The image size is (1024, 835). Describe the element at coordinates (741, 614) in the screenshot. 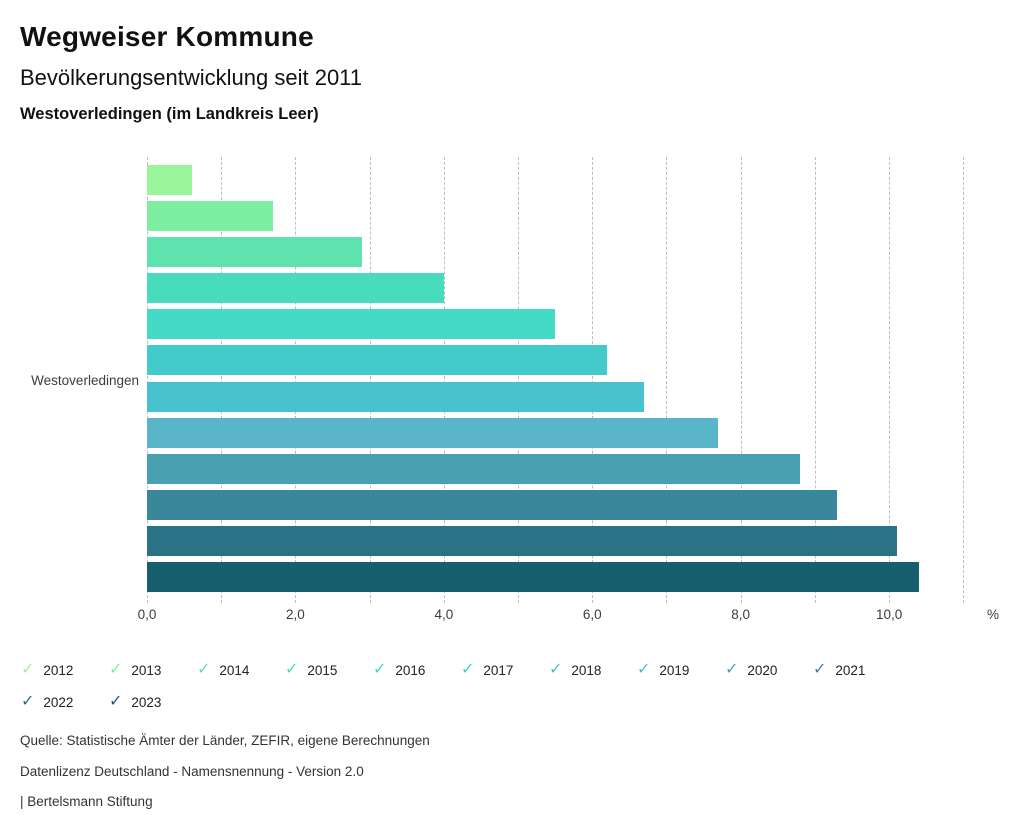

I see `x-tick-label: 8,0` at that location.